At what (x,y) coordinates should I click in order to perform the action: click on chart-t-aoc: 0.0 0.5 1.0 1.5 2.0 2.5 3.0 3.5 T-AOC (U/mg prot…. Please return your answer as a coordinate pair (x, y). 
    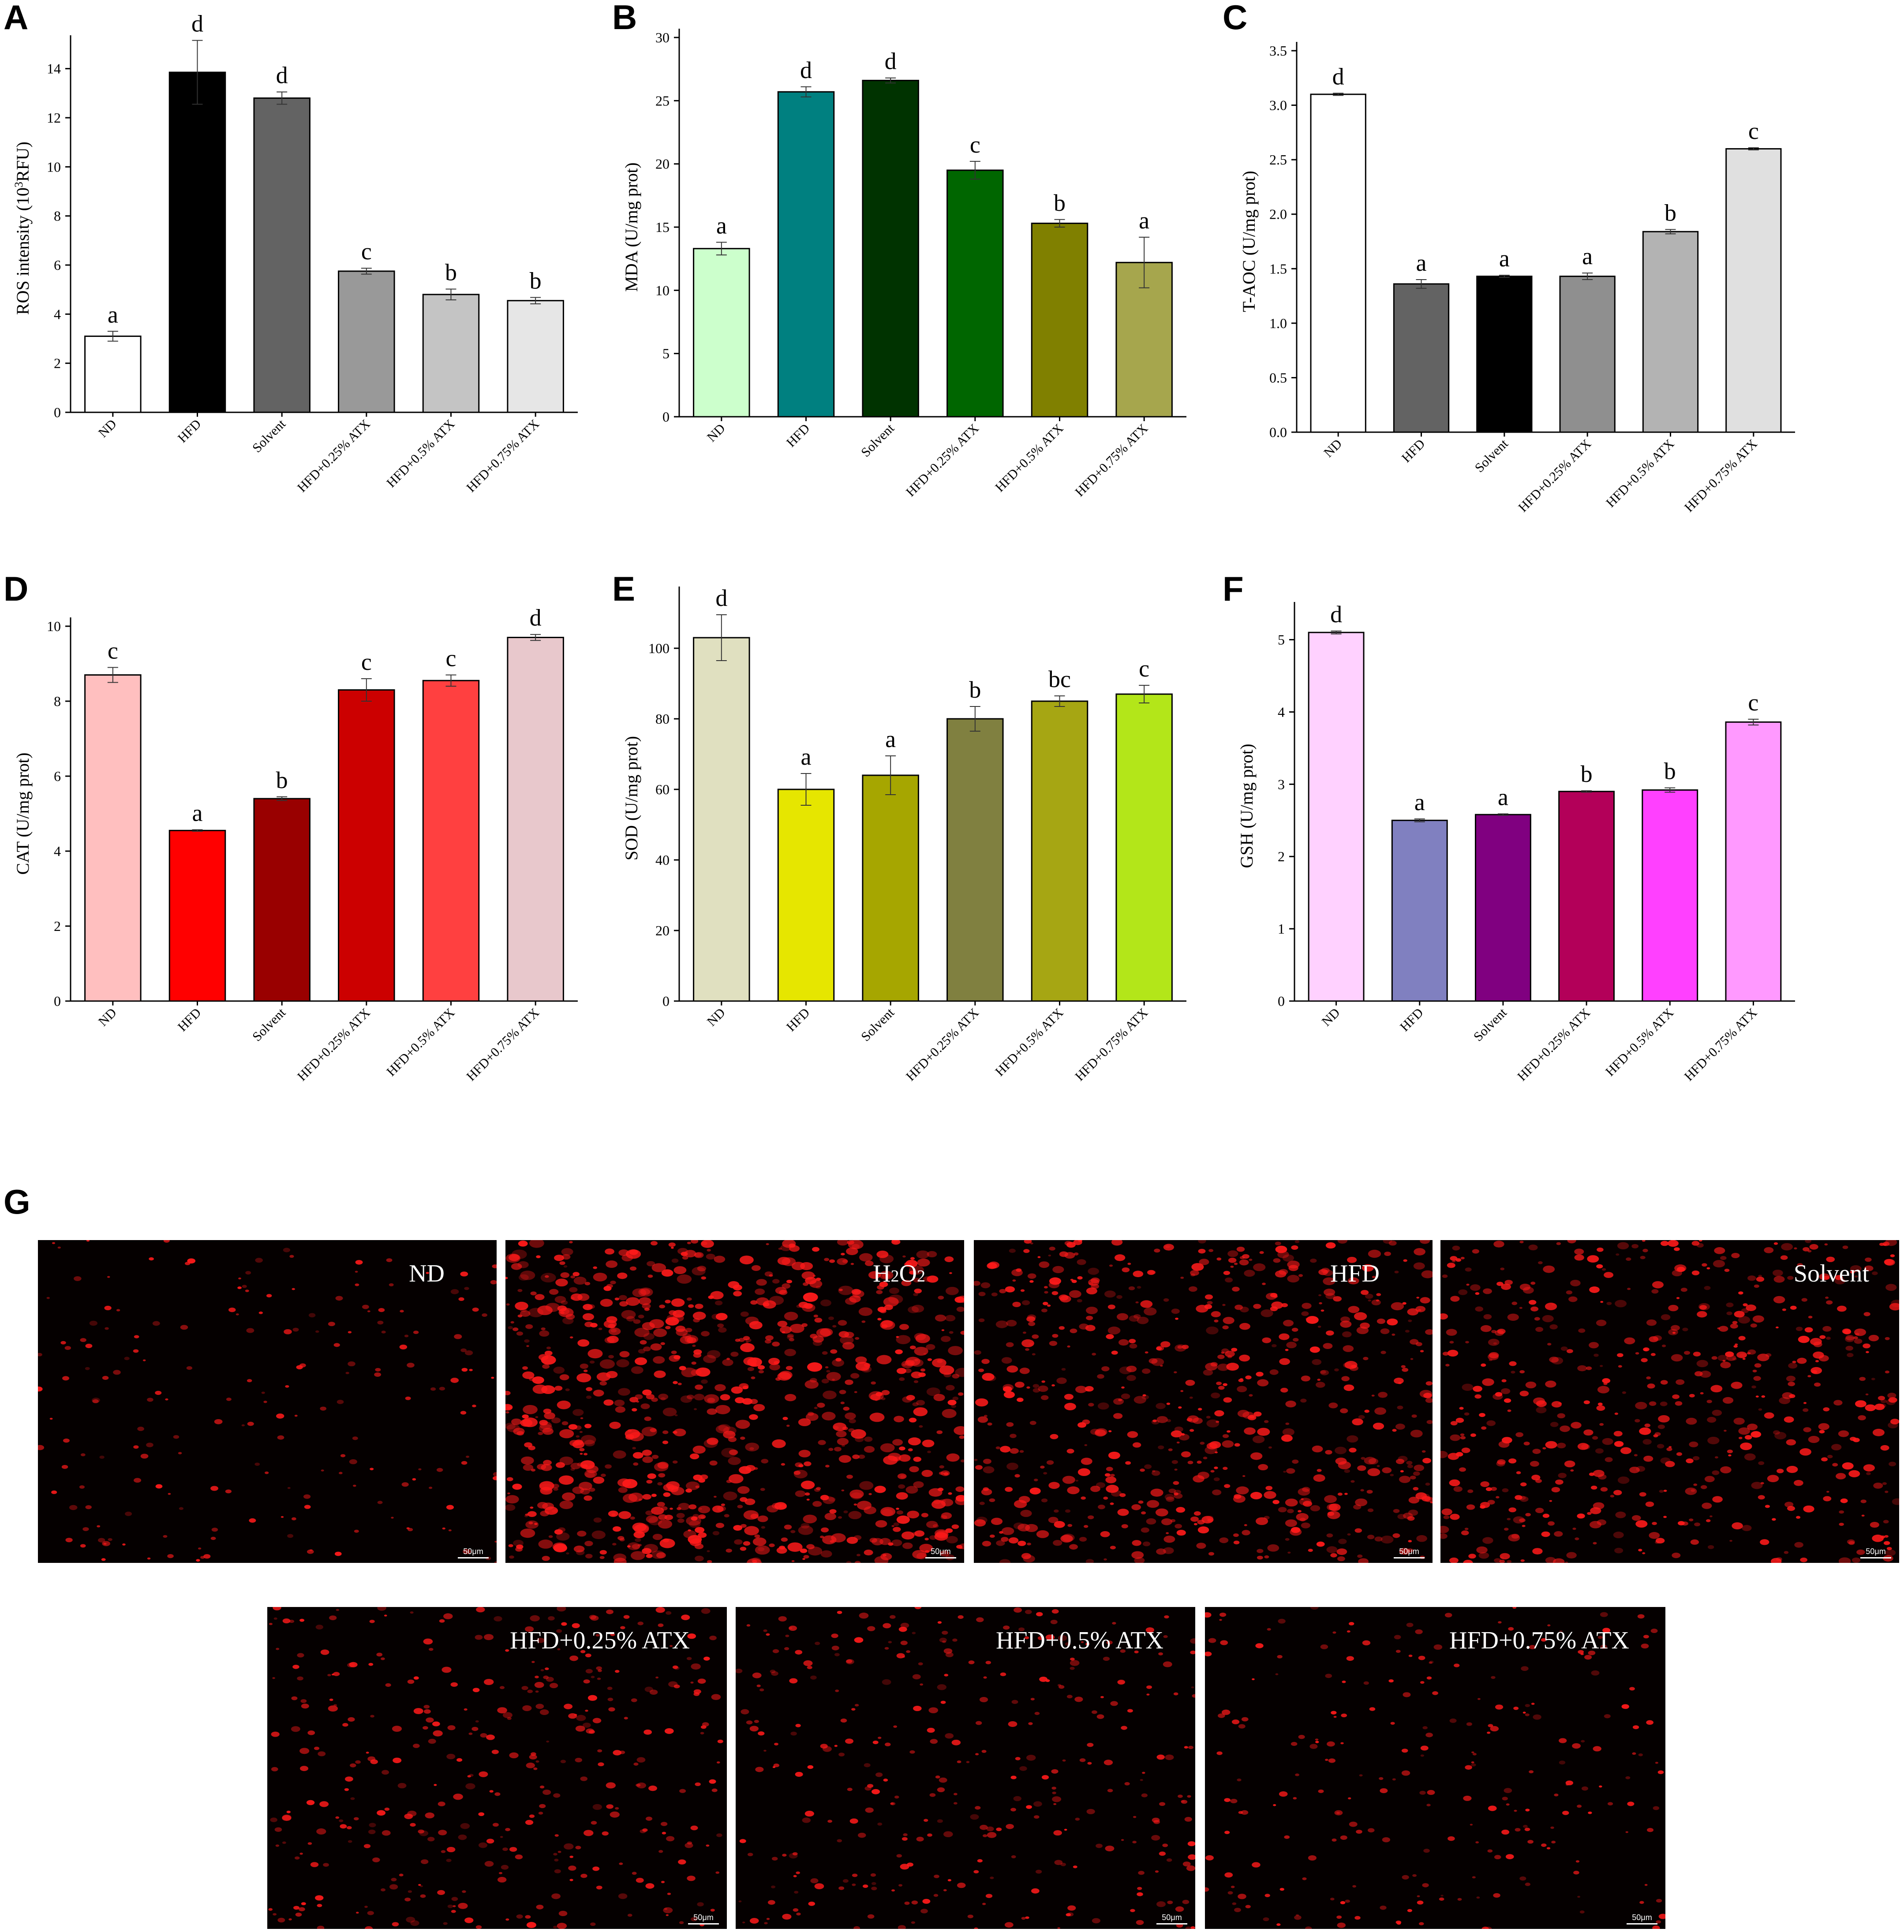
    Looking at the image, I should click on (1517, 278).